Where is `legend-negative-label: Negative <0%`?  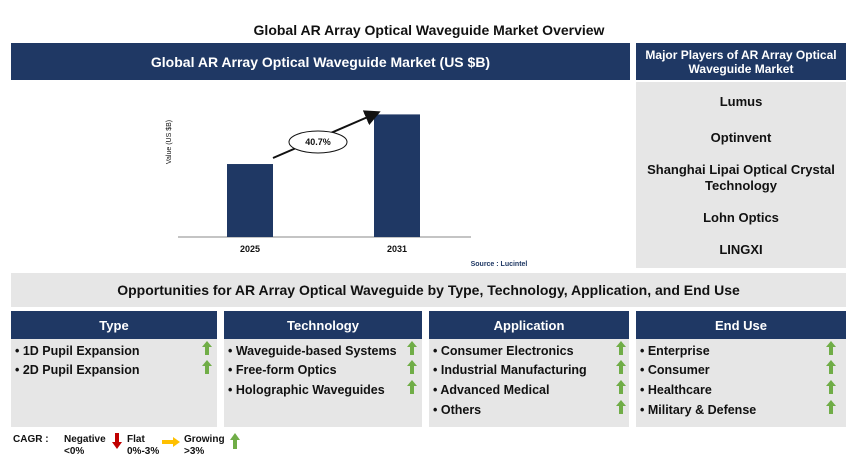 legend-negative-label: Negative <0% is located at coordinates (85, 445).